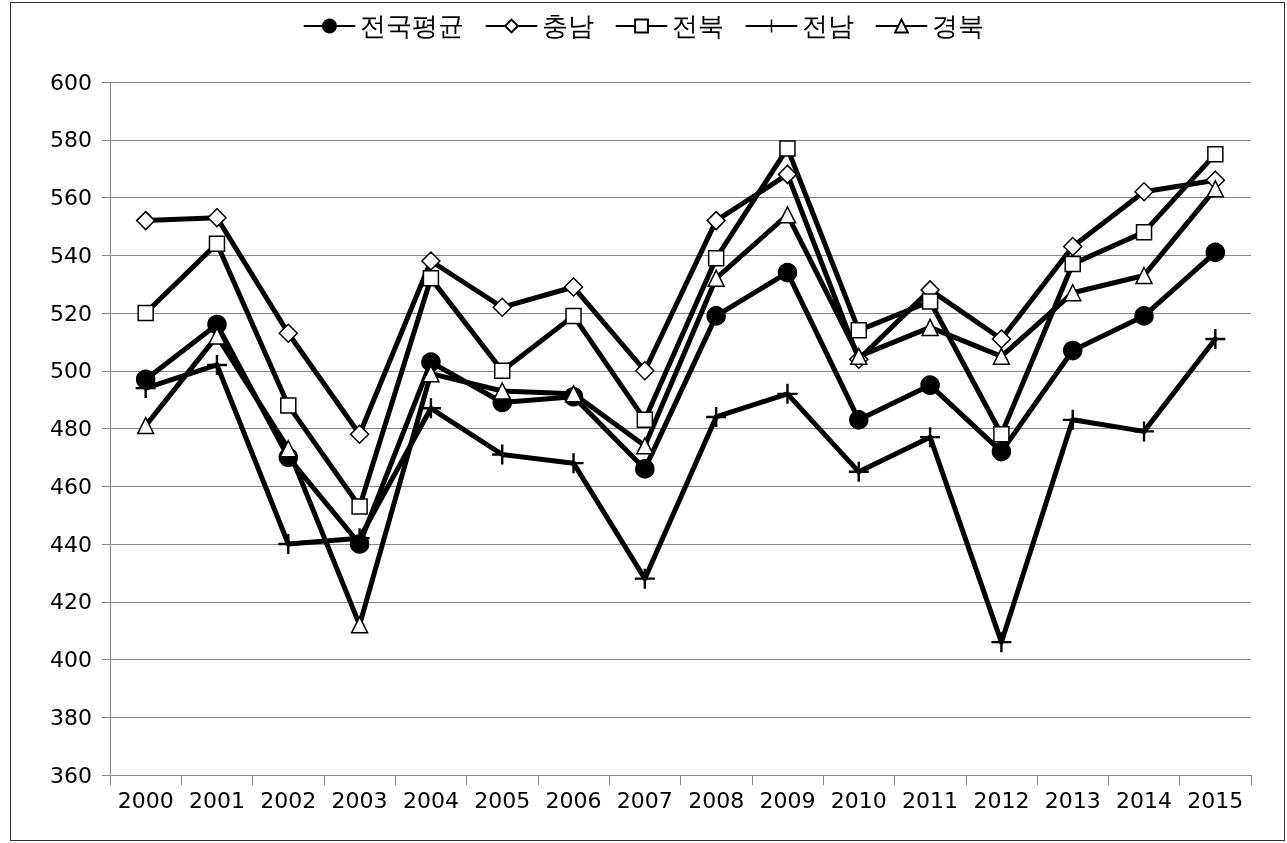  I want to click on legend-label: 전국평균, so click(411, 26).